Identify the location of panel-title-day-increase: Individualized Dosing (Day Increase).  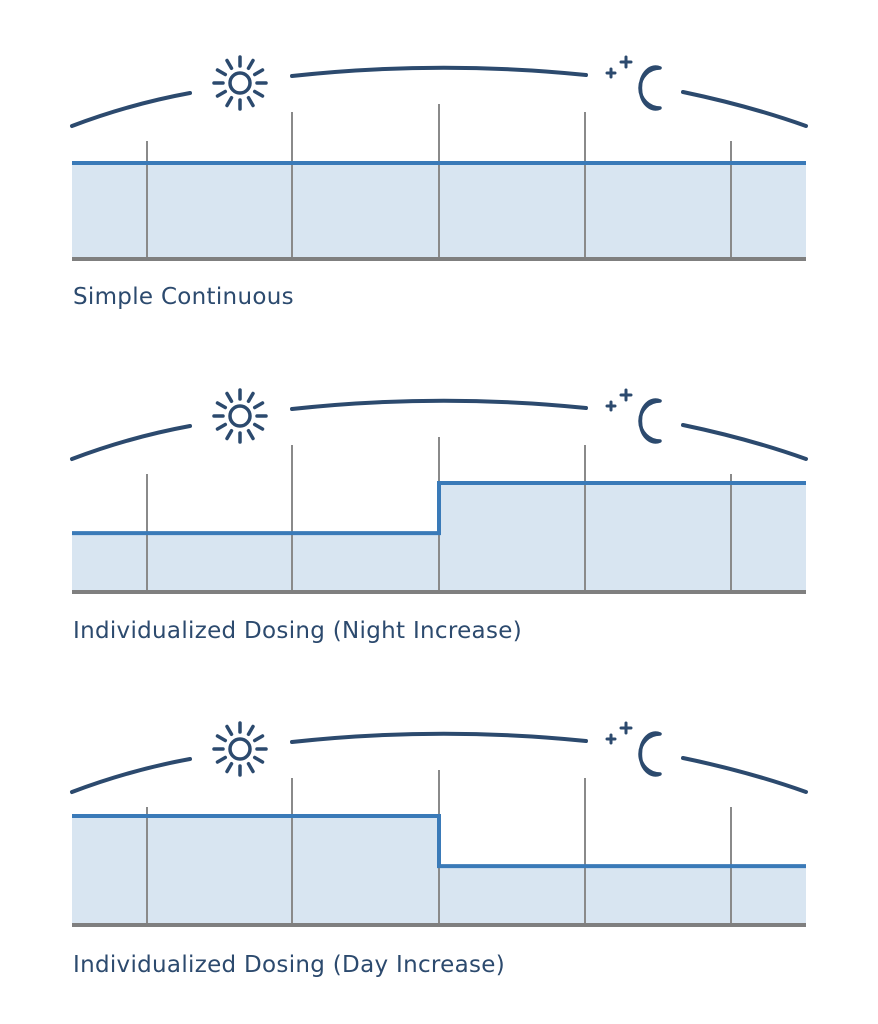
(289, 965).